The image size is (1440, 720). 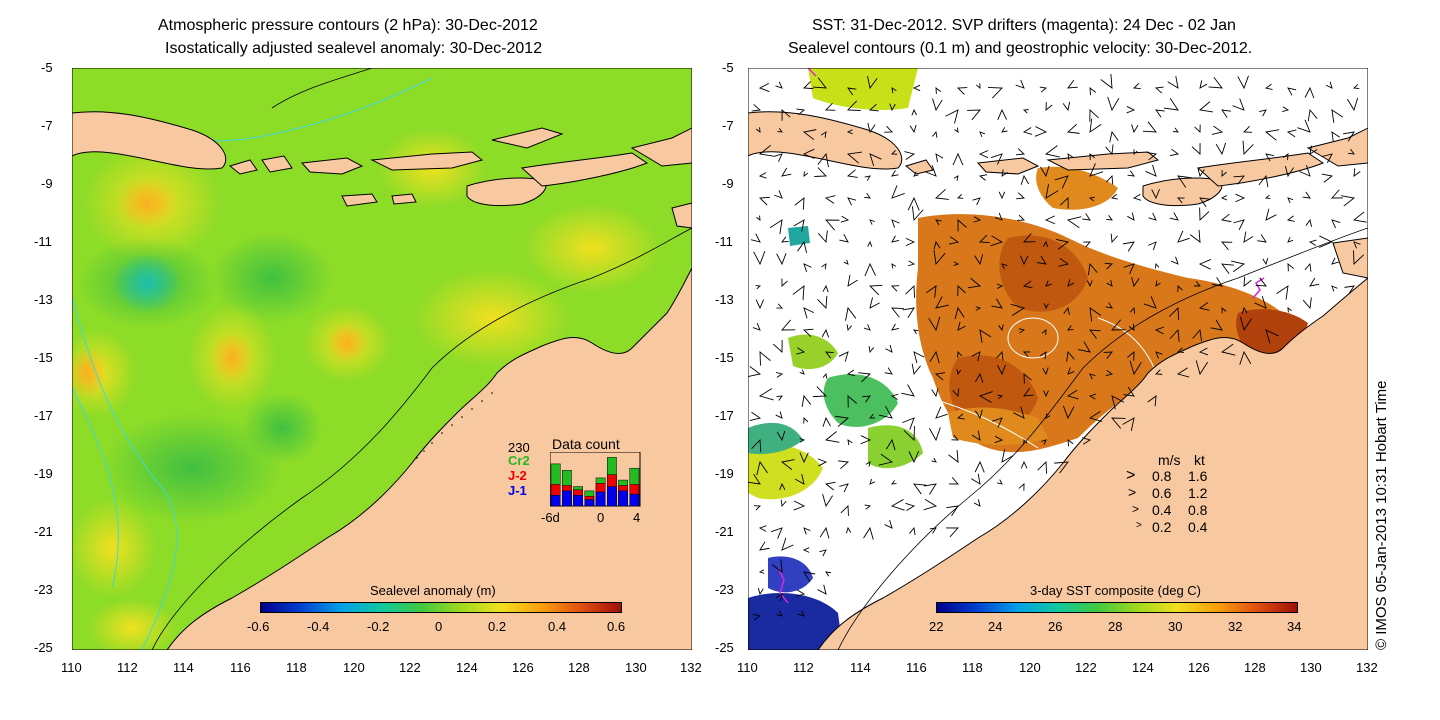 What do you see at coordinates (936, 626) in the screenshot?
I see `sst-colorbar-tick: 22` at bounding box center [936, 626].